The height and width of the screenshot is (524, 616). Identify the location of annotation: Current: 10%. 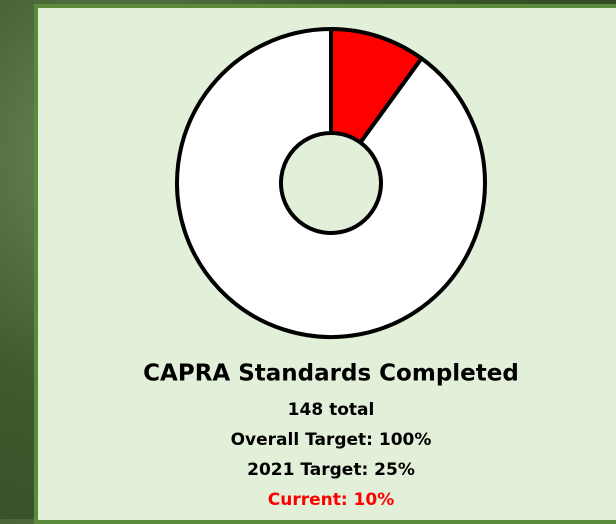
(331, 500).